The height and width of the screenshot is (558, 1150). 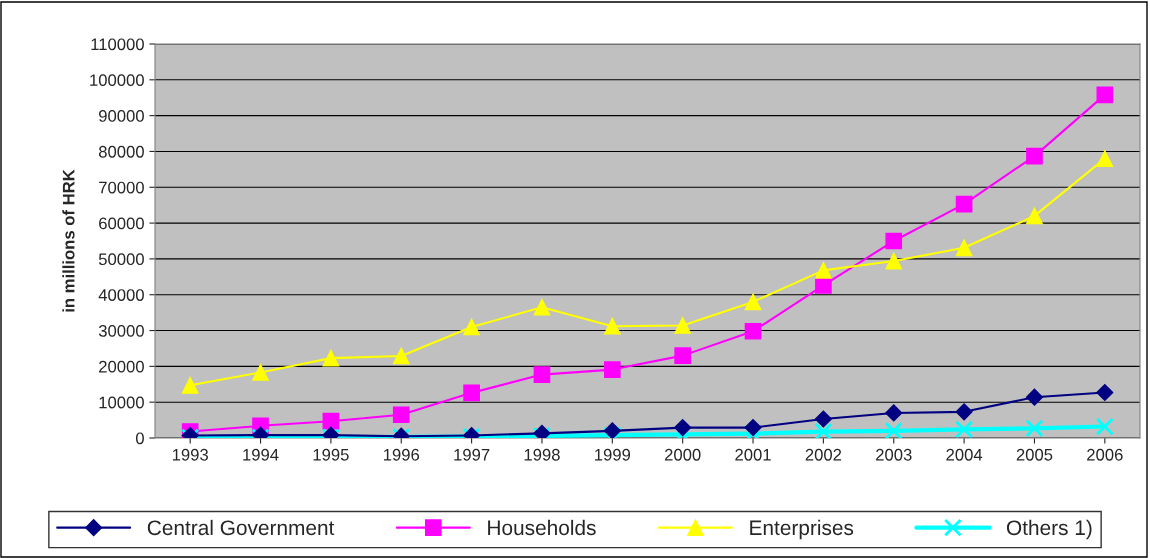 What do you see at coordinates (121, 187) in the screenshot?
I see `y-tick-label: 70000` at bounding box center [121, 187].